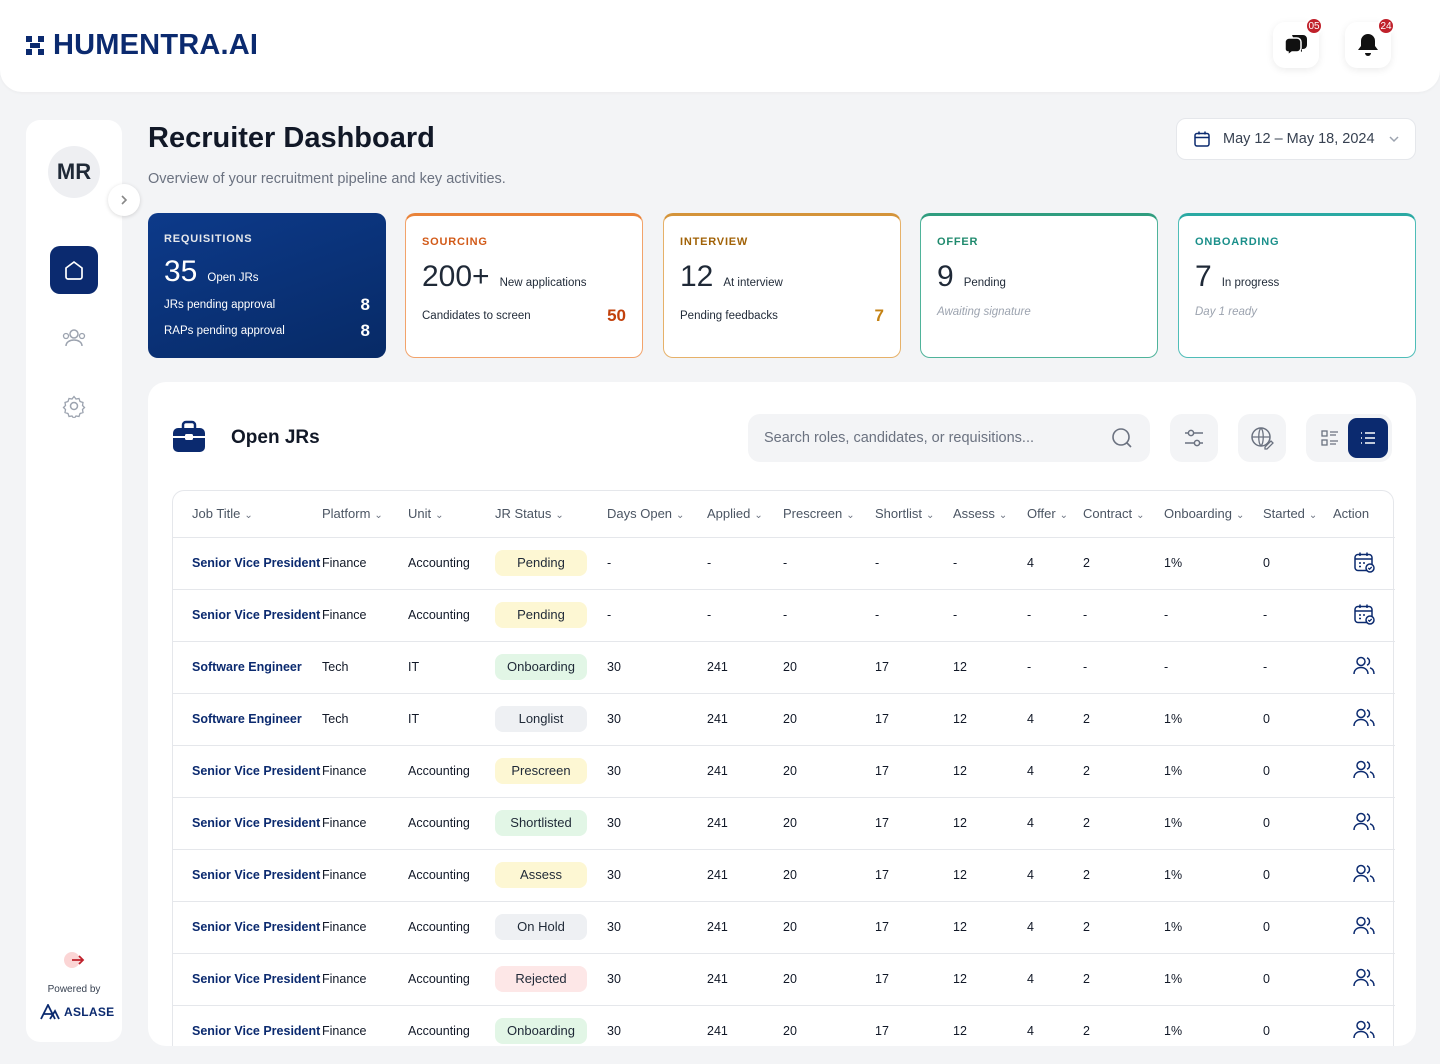 Image resolution: width=1440 pixels, height=1064 pixels. What do you see at coordinates (1298, 514) in the screenshot?
I see `column-header-started: Started ⌄` at bounding box center [1298, 514].